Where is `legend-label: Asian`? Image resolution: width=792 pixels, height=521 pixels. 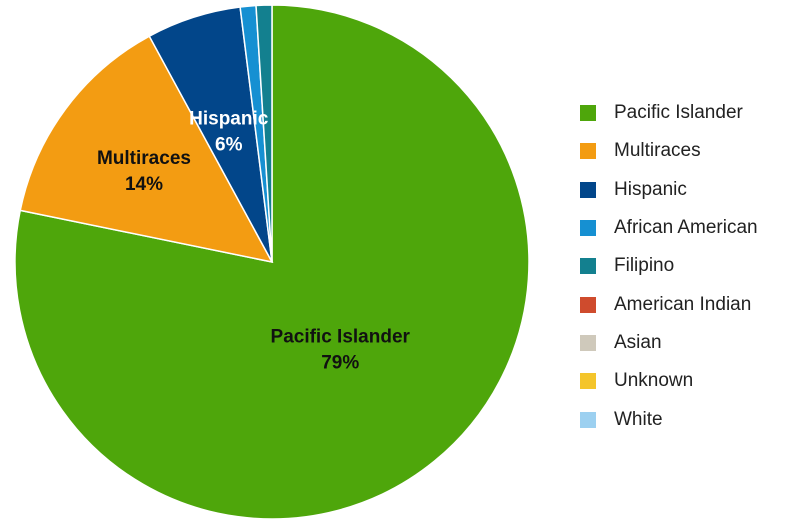
legend-label: Asian is located at coordinates (638, 342).